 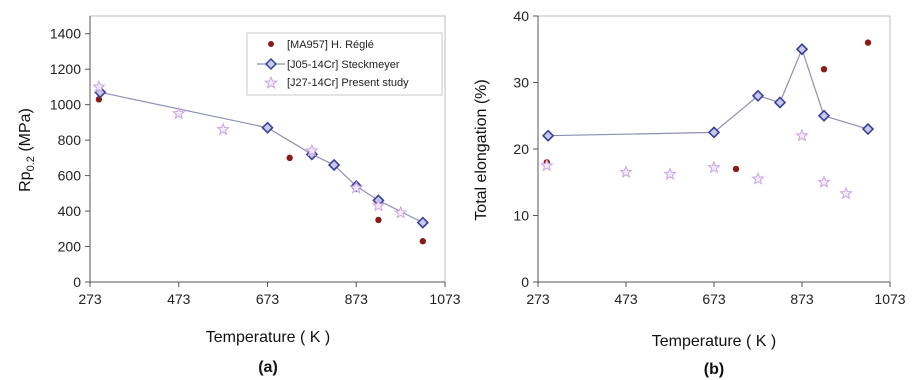 I want to click on chart-b-series-line, so click(x=708, y=92).